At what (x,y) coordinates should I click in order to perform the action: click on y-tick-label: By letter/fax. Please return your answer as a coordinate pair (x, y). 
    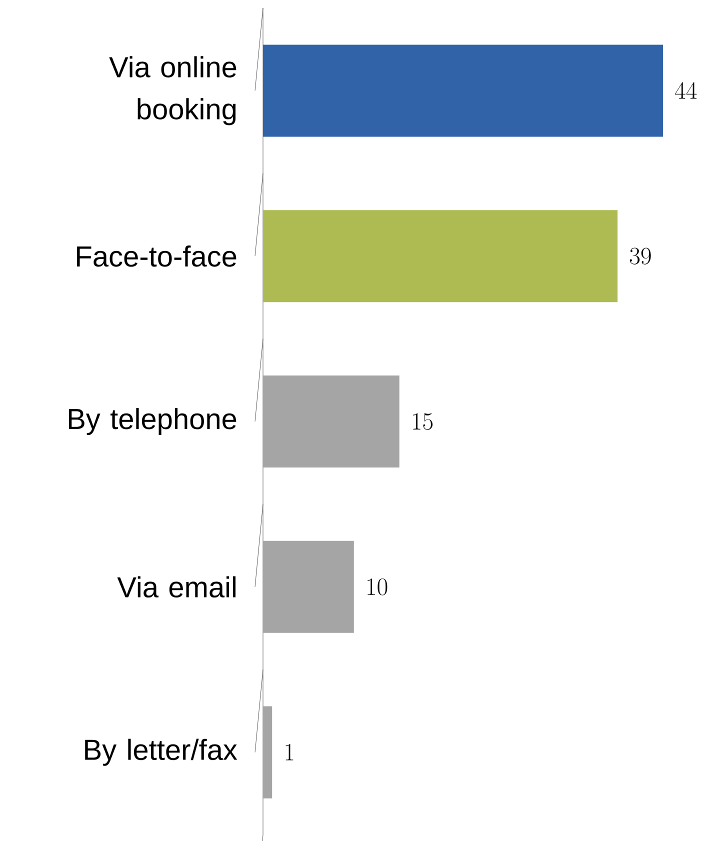
    Looking at the image, I should click on (161, 752).